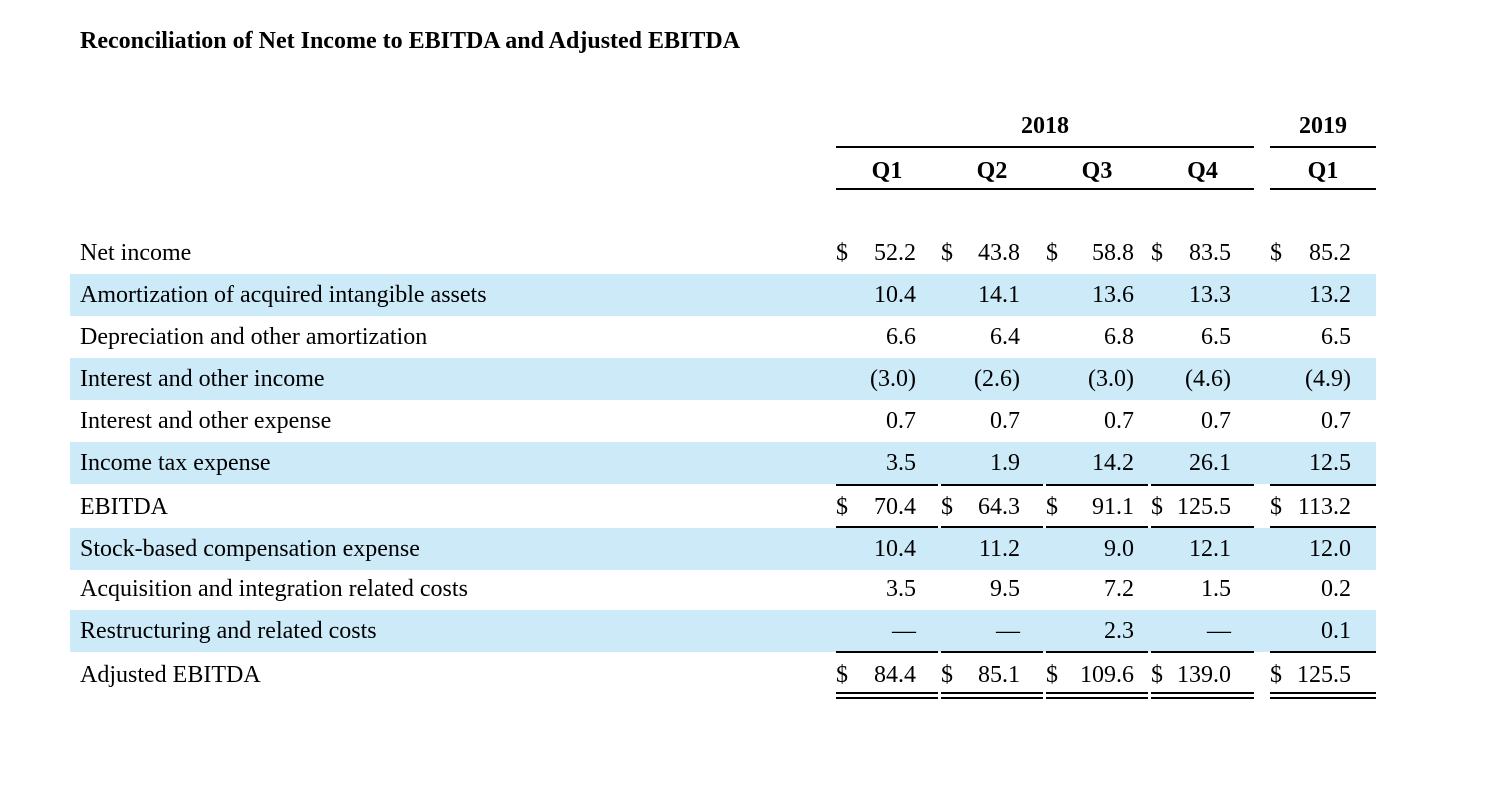 The width and height of the screenshot is (1508, 804). Describe the element at coordinates (895, 253) in the screenshot. I see `value-cell: 52.2` at that location.